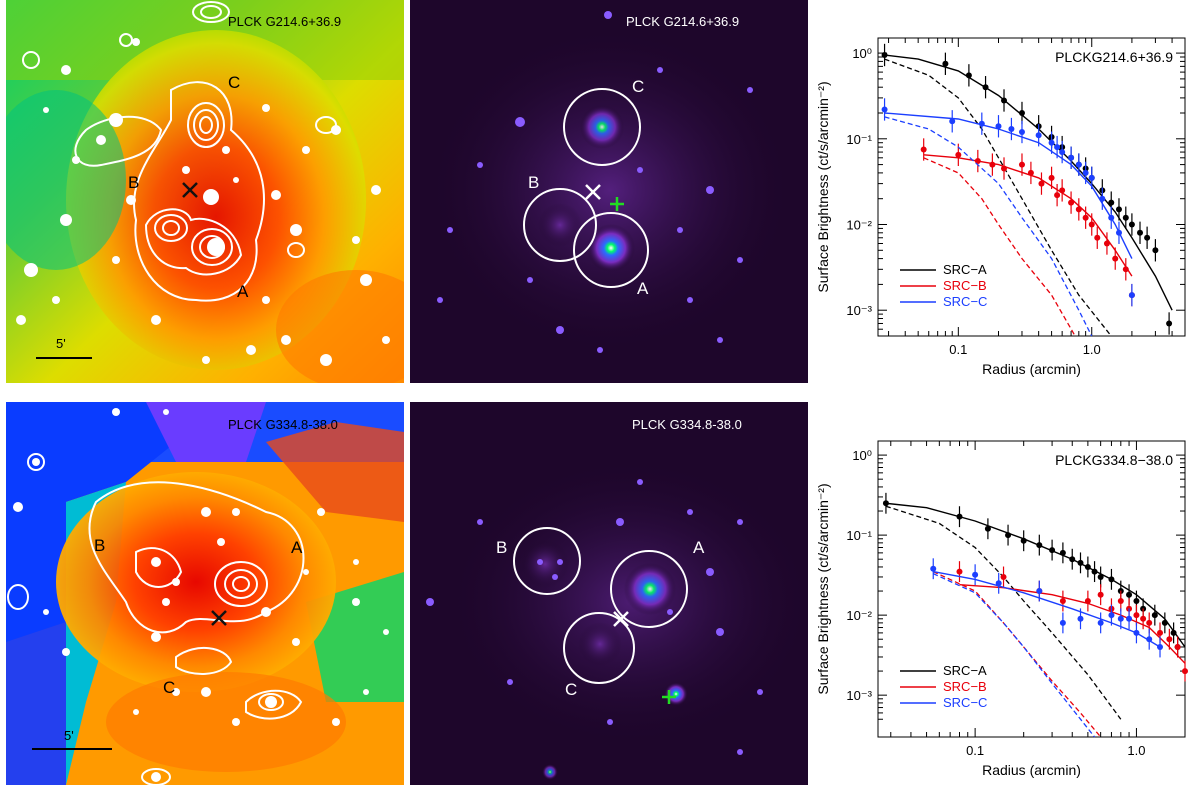 The height and width of the screenshot is (792, 1197). Describe the element at coordinates (965, 269) in the screenshot. I see `legend-label: SRC−A` at that location.